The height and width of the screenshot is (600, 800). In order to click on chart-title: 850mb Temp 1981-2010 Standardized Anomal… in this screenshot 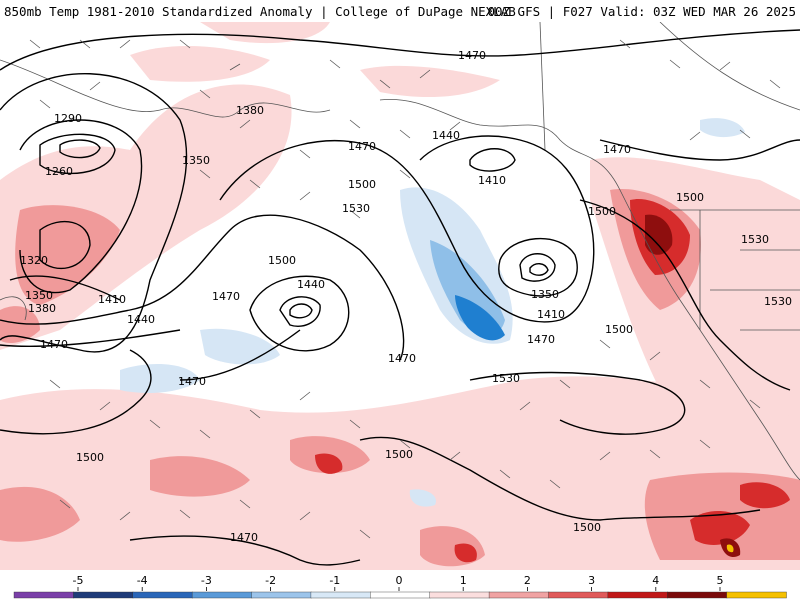, I will do `click(260, 11)`.